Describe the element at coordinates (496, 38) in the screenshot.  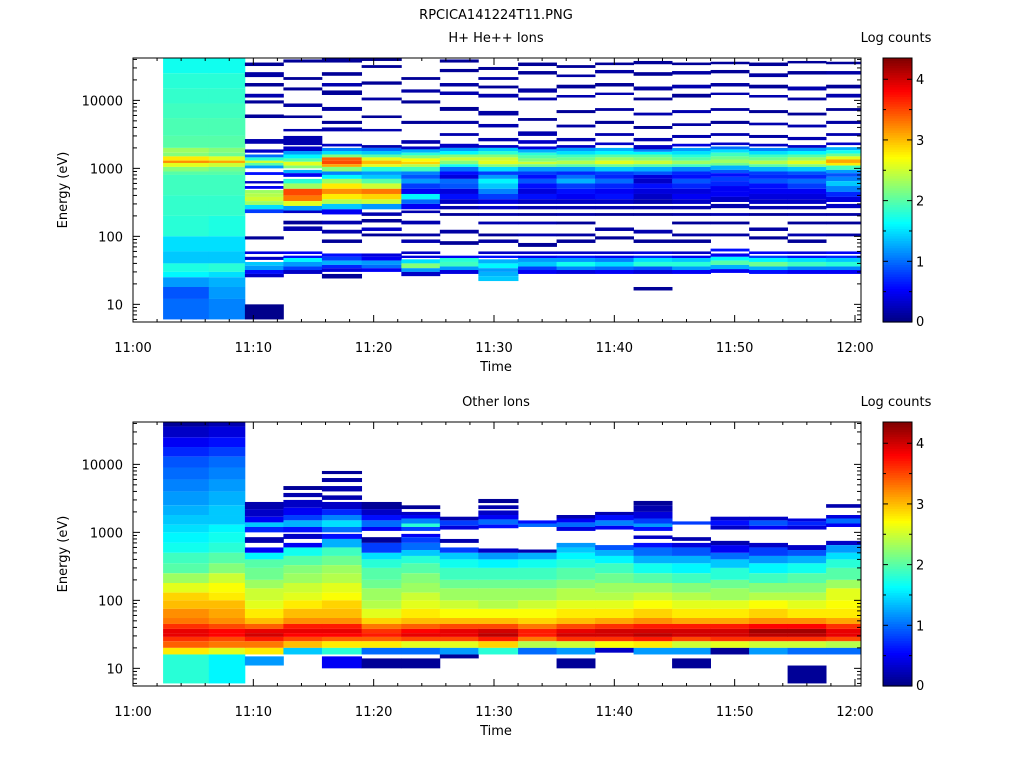
I see `panel-title: H+ He++ Ions` at that location.